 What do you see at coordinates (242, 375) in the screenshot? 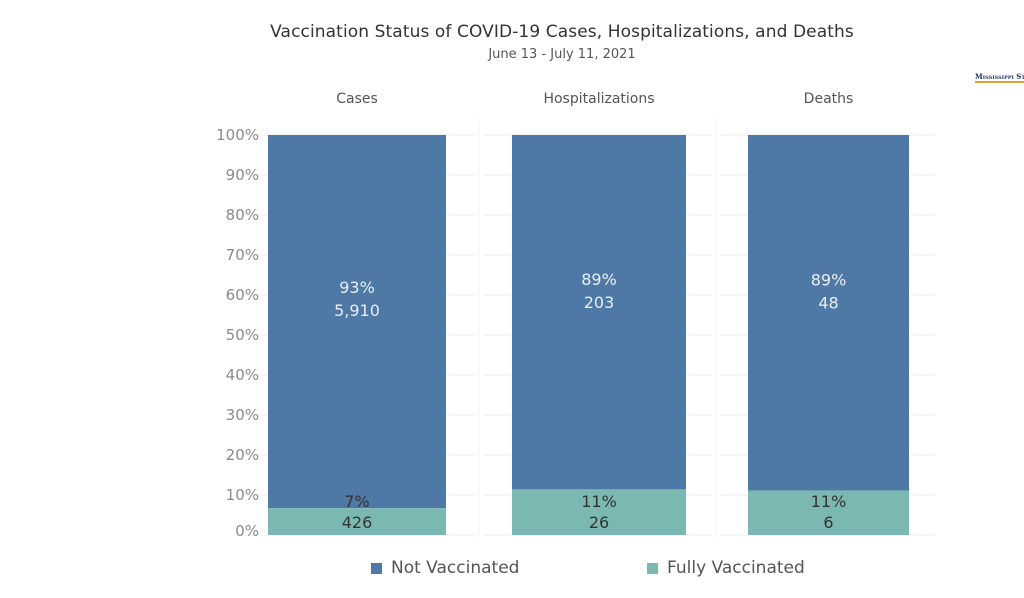
I see `y-tick-label: 40%` at bounding box center [242, 375].